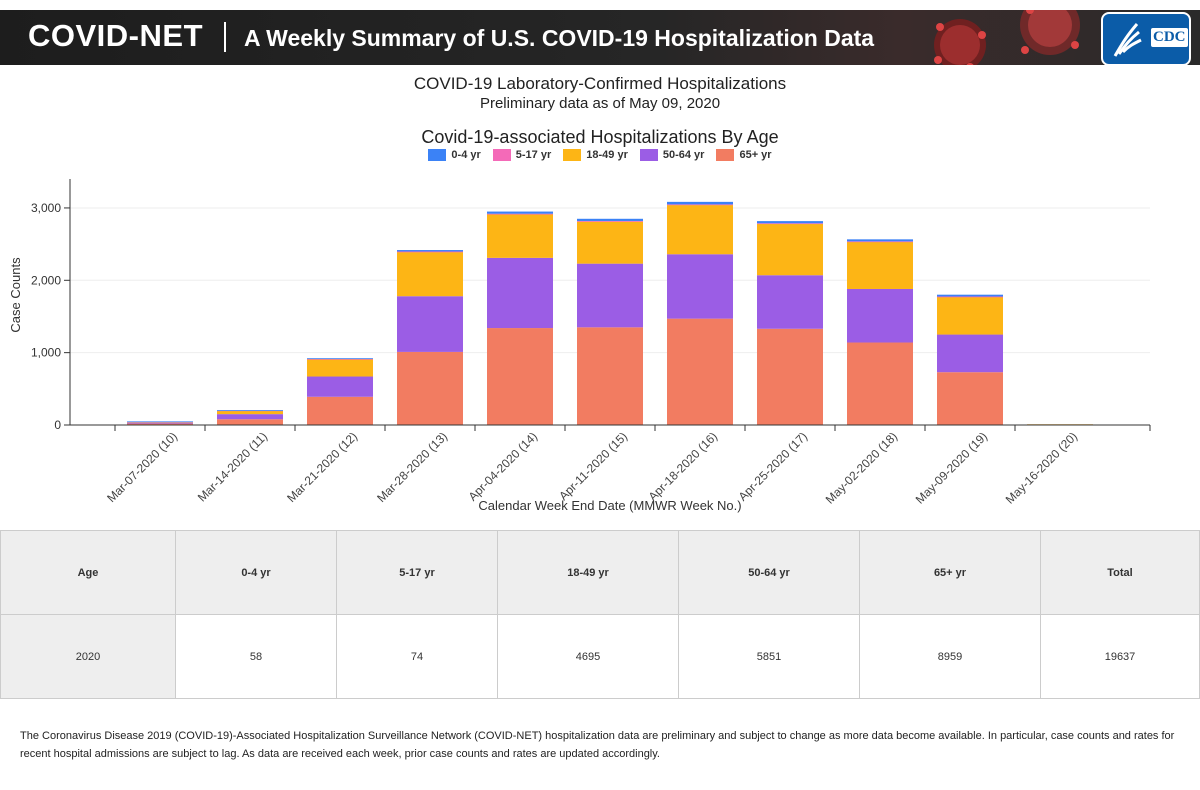 This screenshot has width=1200, height=790. What do you see at coordinates (1169, 37) in the screenshot?
I see `cdc-logo-text: CDC` at bounding box center [1169, 37].